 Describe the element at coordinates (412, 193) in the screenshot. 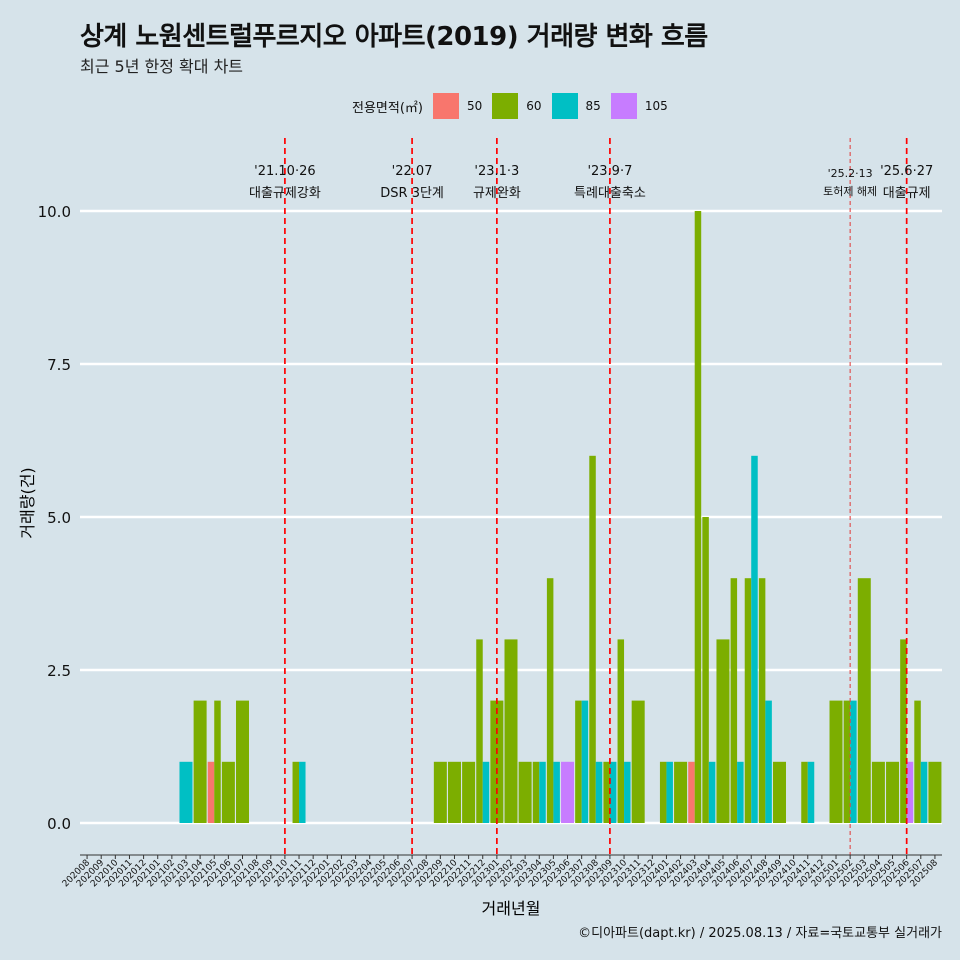

I see `event-label-202207: DSR 3단계` at that location.